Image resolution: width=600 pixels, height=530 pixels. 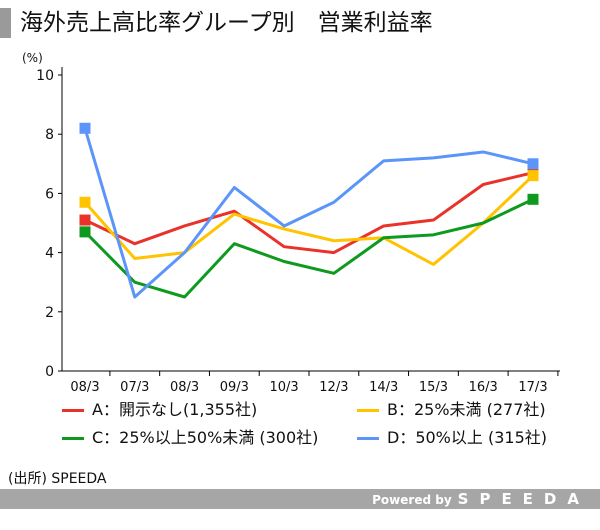 What do you see at coordinates (333, 387) in the screenshot?
I see `x-tick-label: 12/3` at bounding box center [333, 387].